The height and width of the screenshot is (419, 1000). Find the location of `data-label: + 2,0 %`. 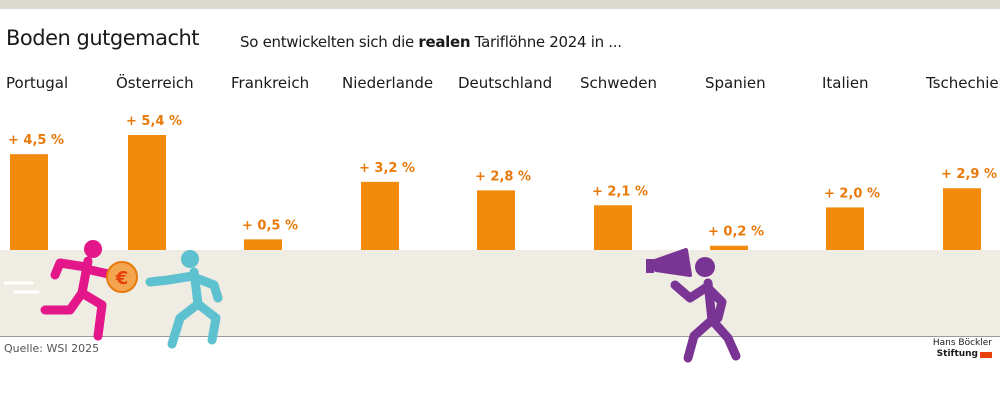

data-label: + 2,0 % is located at coordinates (852, 193).